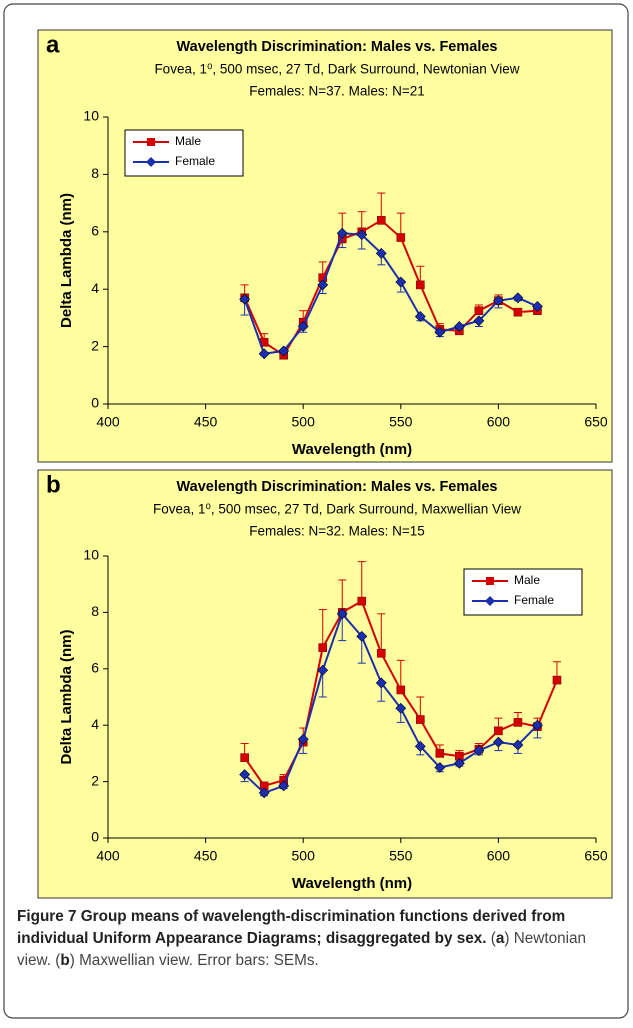 The height and width of the screenshot is (1028, 633). Describe the element at coordinates (302, 949) in the screenshot. I see `caption-text: ) Newtonian view. (` at that location.